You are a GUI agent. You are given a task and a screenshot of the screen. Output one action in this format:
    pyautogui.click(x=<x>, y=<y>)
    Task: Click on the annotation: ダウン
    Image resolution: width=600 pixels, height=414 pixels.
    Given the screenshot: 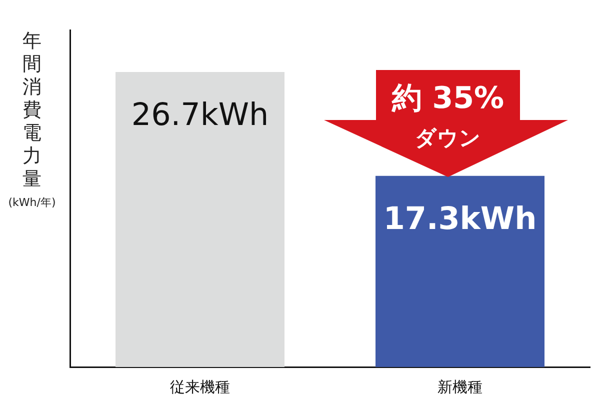 What is the action you would take?
    pyautogui.click(x=448, y=138)
    